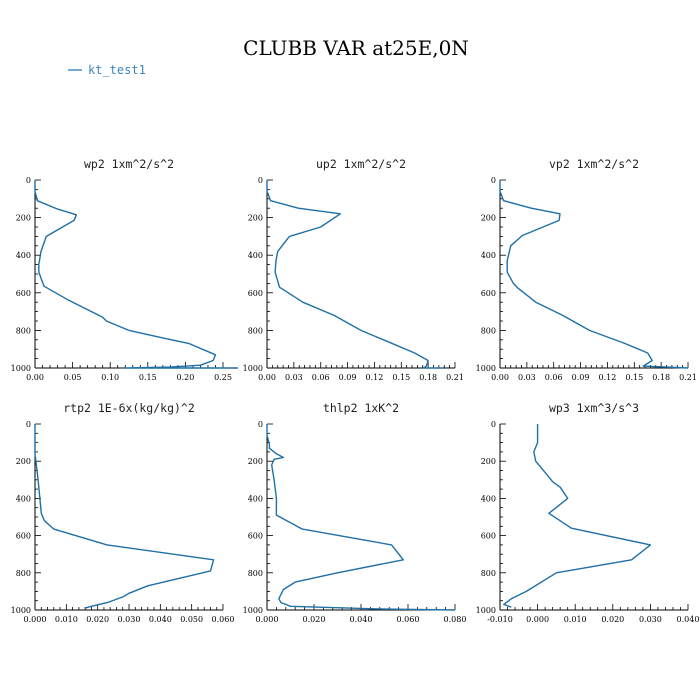 The width and height of the screenshot is (700, 700). What do you see at coordinates (73, 377) in the screenshot?
I see `x-tick-label: 0.05` at bounding box center [73, 377].